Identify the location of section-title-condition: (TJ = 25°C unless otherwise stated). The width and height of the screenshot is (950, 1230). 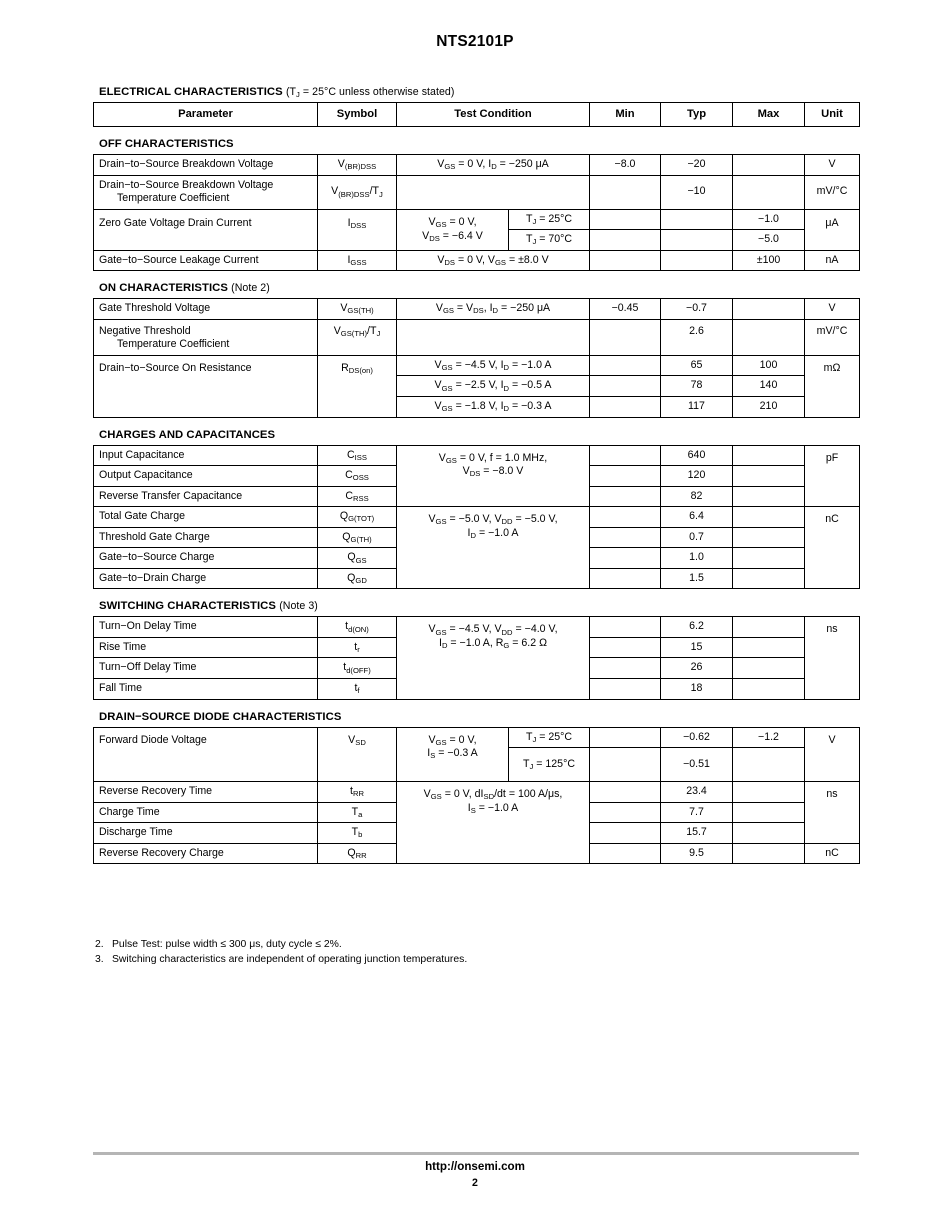
(370, 93).